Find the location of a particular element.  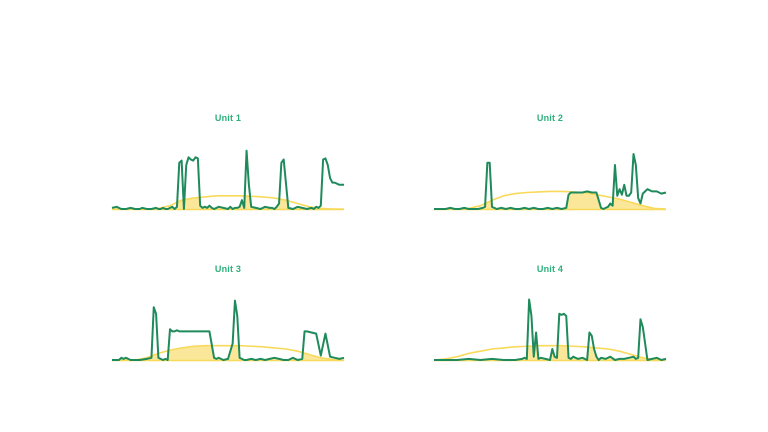

panel-title: Unit 4 is located at coordinates (550, 269).